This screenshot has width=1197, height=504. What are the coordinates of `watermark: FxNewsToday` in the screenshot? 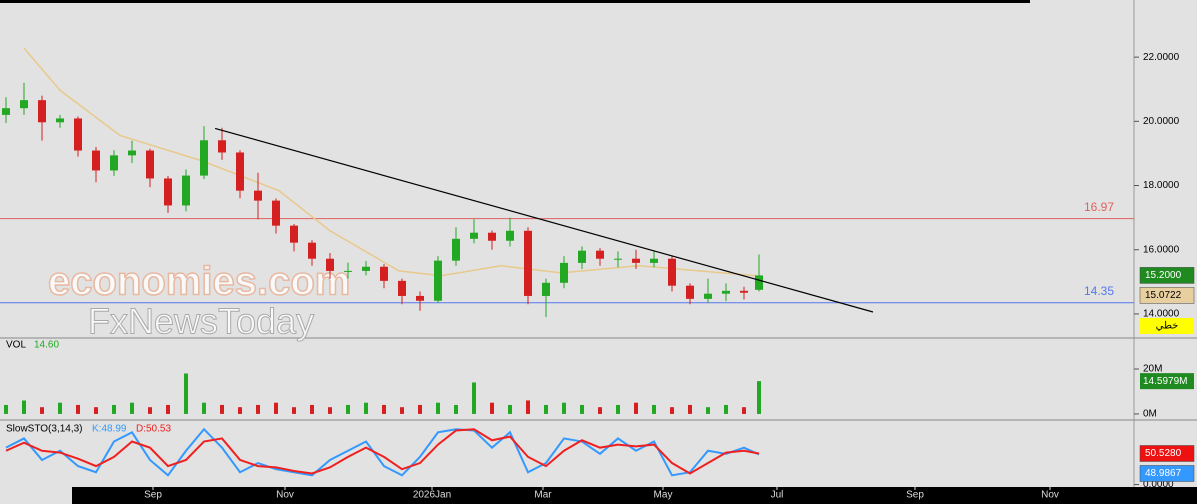 It's located at (201, 321).